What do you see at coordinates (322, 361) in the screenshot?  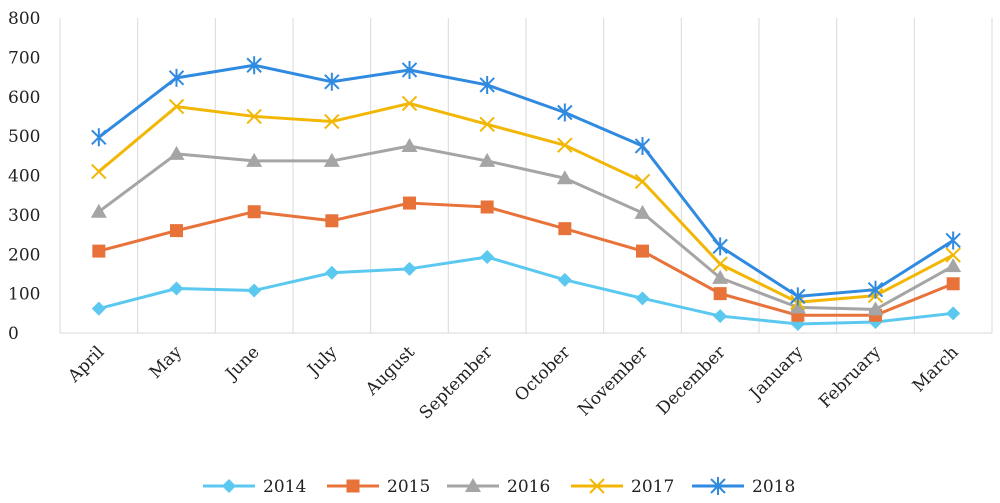 I see `x-tick-label: July` at bounding box center [322, 361].